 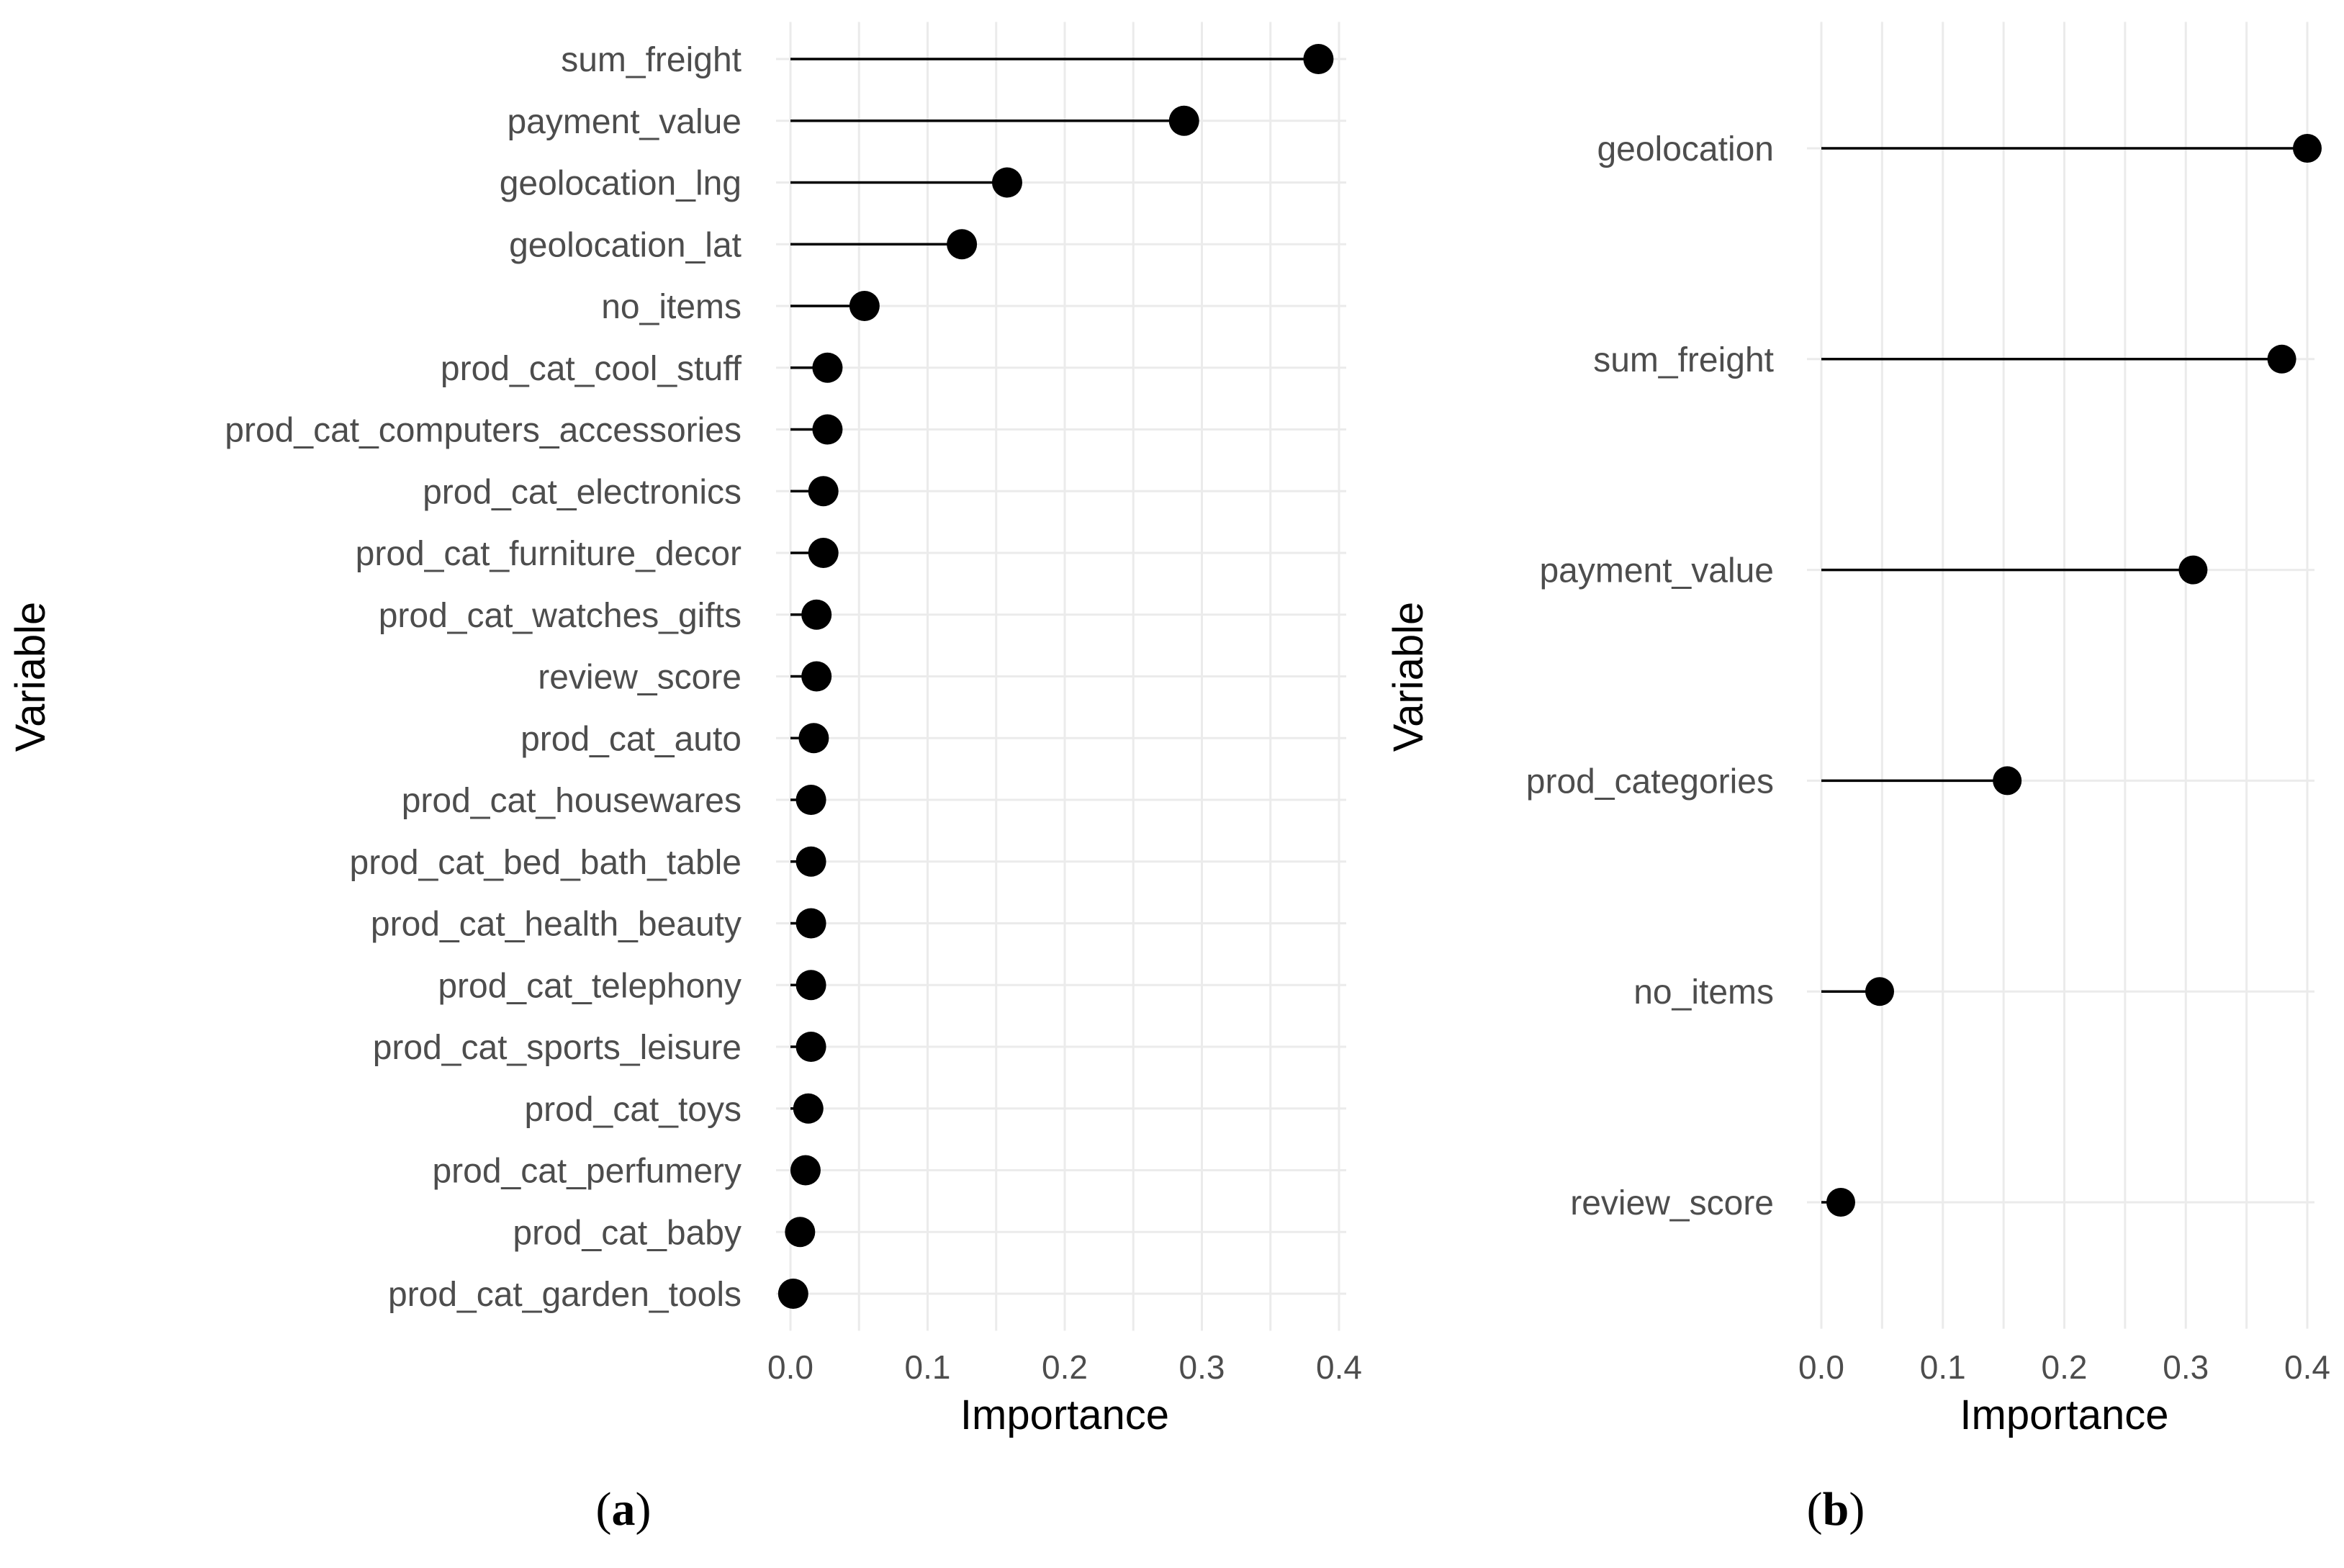 What do you see at coordinates (625, 245) in the screenshot?
I see `y-tick-label: geolocation_lat` at bounding box center [625, 245].